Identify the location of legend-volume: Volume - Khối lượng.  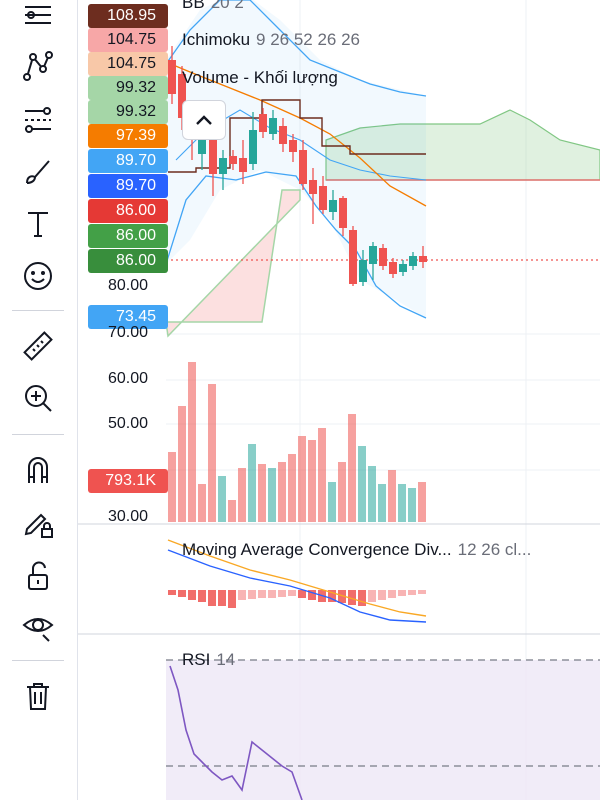
(260, 78).